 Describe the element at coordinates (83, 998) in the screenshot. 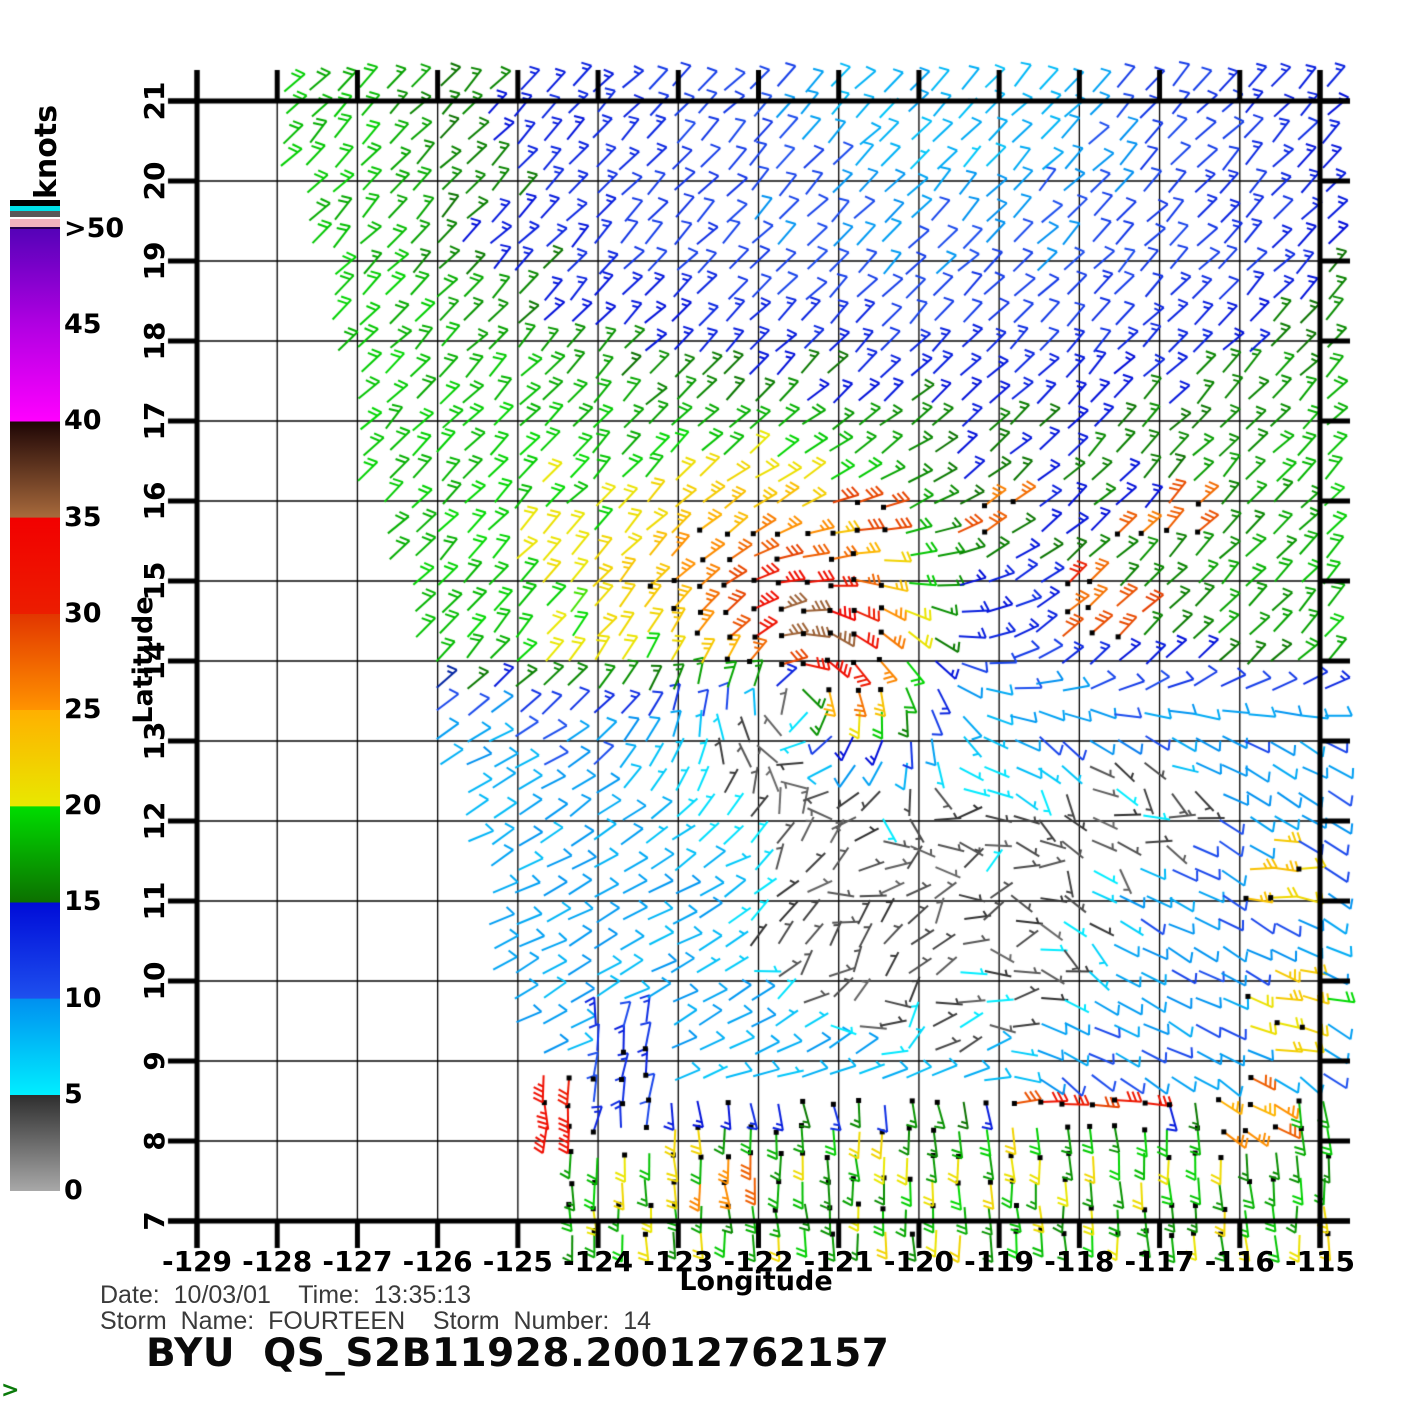

I see `colorbar-label-10: 10` at that location.